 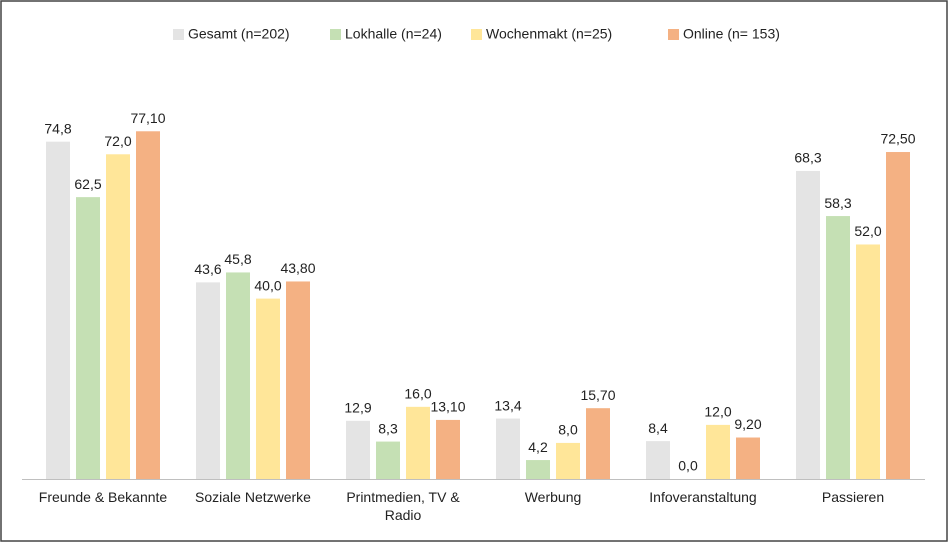 I want to click on value-label: 8,4, so click(x=658, y=428).